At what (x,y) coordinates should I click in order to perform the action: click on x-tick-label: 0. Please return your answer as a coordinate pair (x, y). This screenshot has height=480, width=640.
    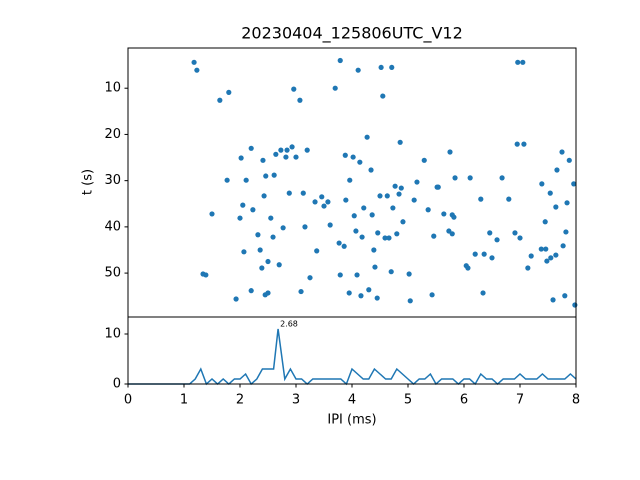
    Looking at the image, I should click on (128, 400).